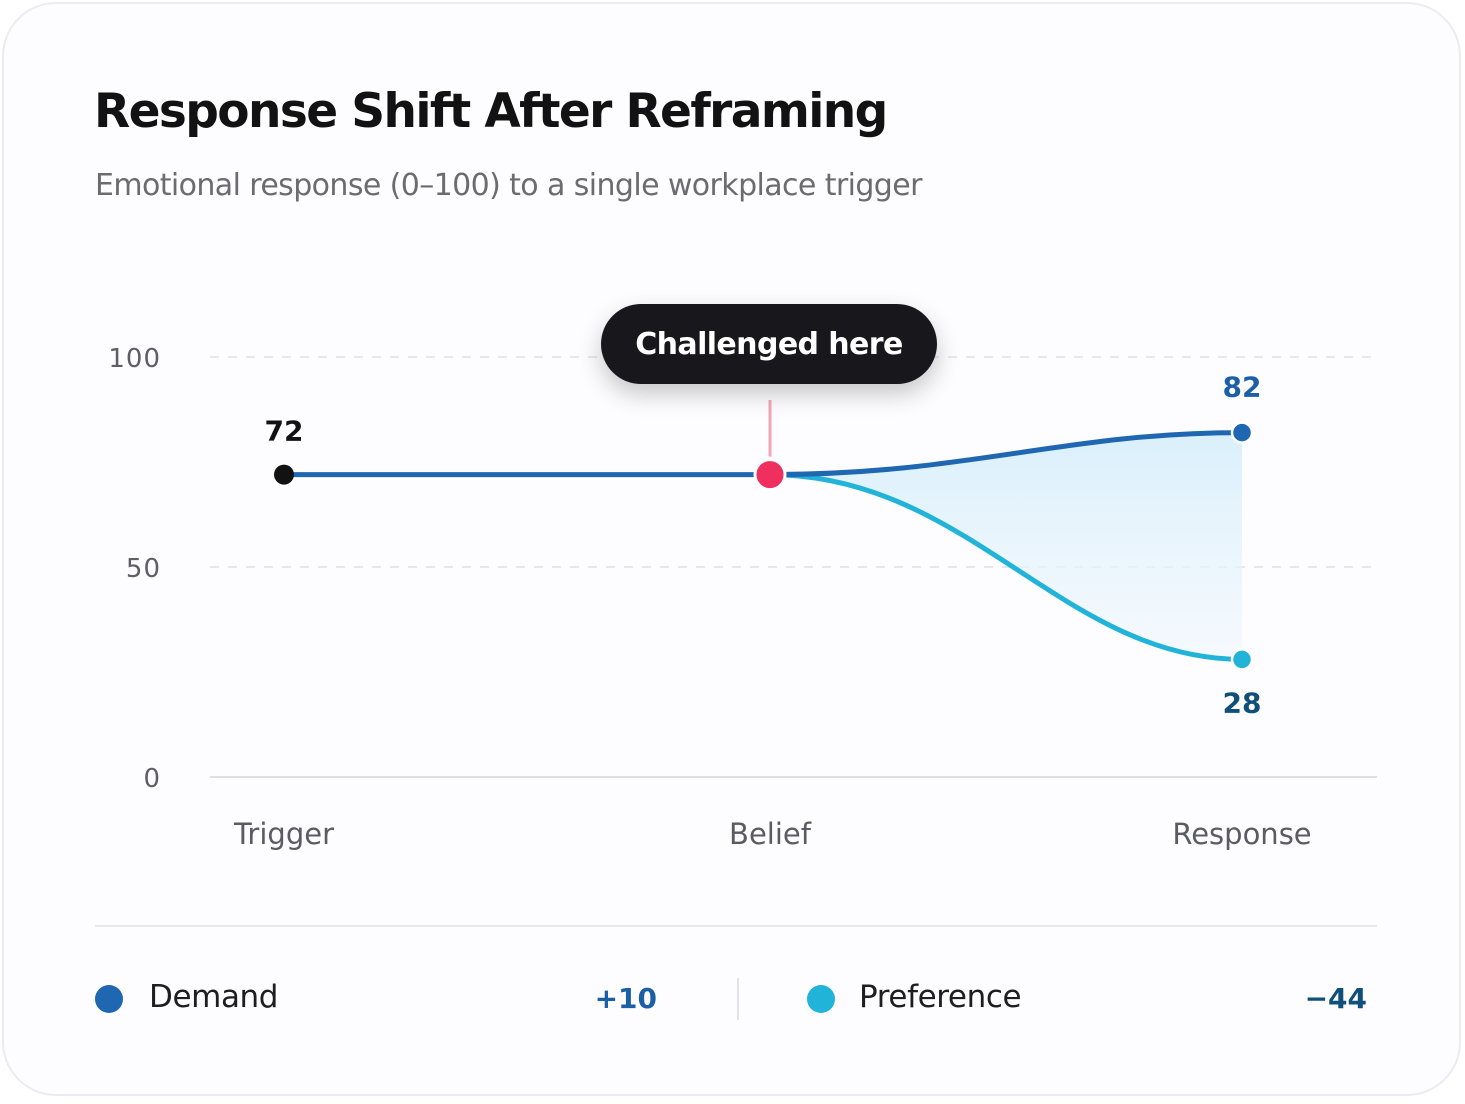  Describe the element at coordinates (940, 997) in the screenshot. I see `legend-preference-label: Preference` at that location.